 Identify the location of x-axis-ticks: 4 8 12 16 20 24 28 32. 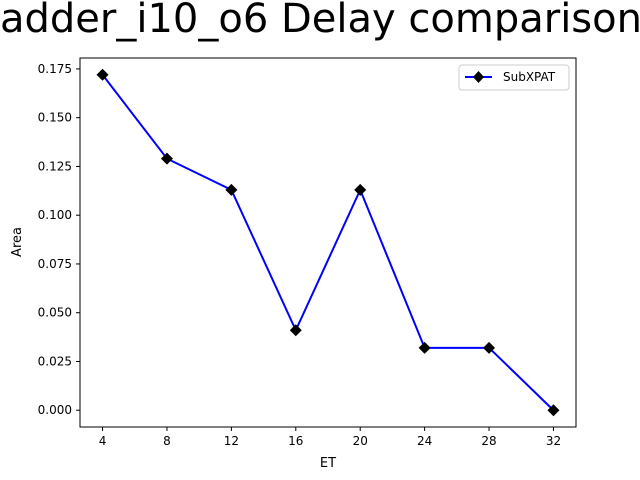
(330, 437).